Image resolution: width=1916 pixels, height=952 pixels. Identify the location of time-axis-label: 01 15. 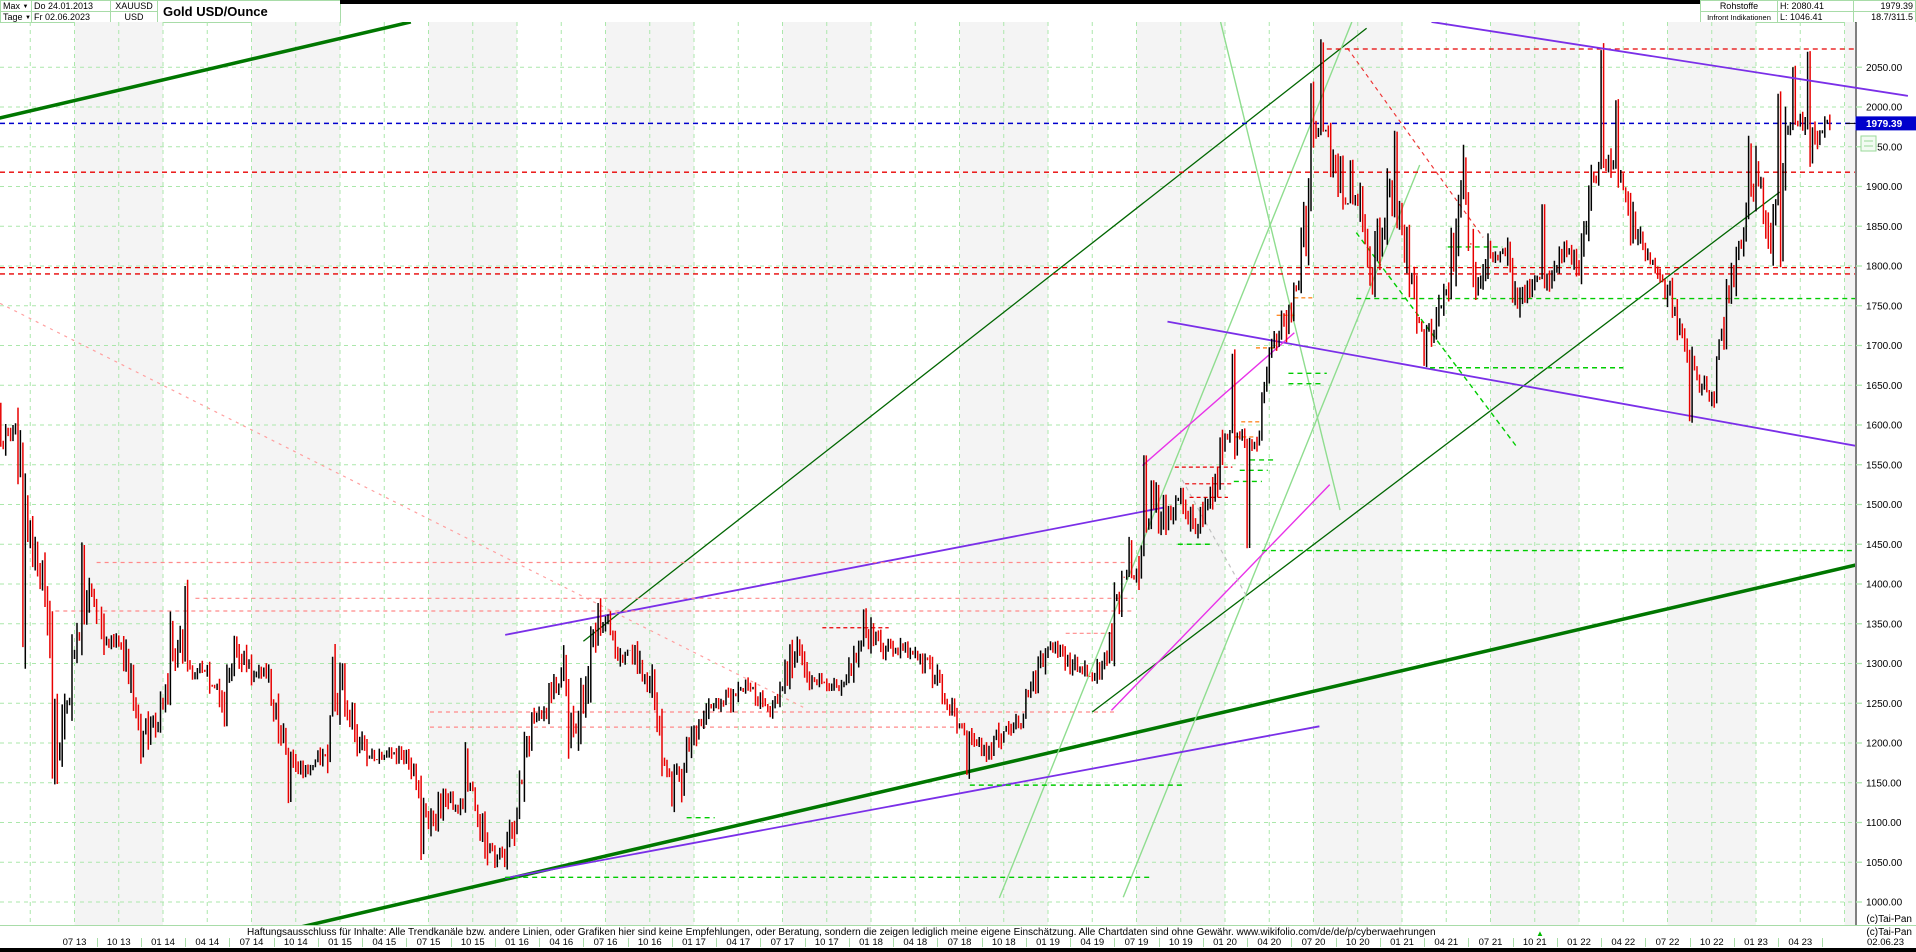
(340, 942).